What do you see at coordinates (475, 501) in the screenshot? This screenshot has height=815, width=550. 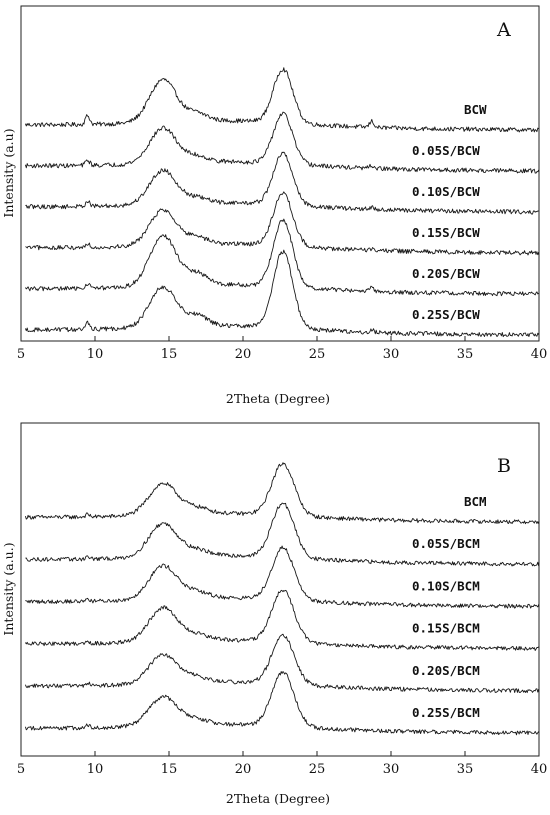 I see `series-label-bcm: BCM` at bounding box center [475, 501].